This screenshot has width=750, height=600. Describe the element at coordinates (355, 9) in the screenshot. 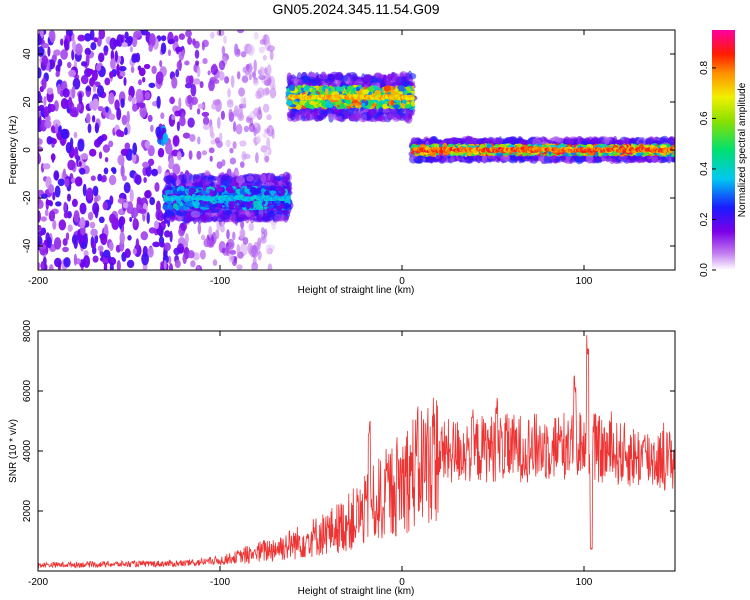

I see `chart-title: GN05.2024.345.11.54.G09` at that location.